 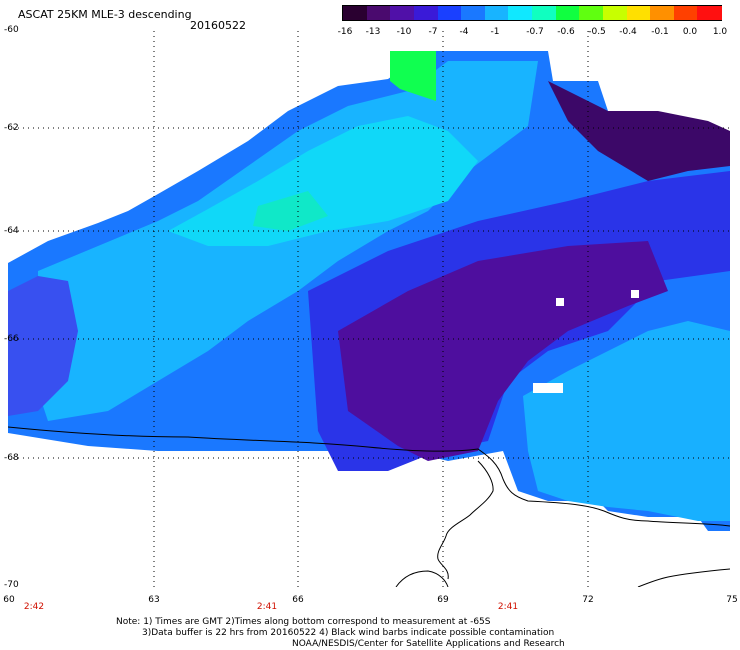 What do you see at coordinates (11, 339) in the screenshot?
I see `lat-label: -66` at bounding box center [11, 339].